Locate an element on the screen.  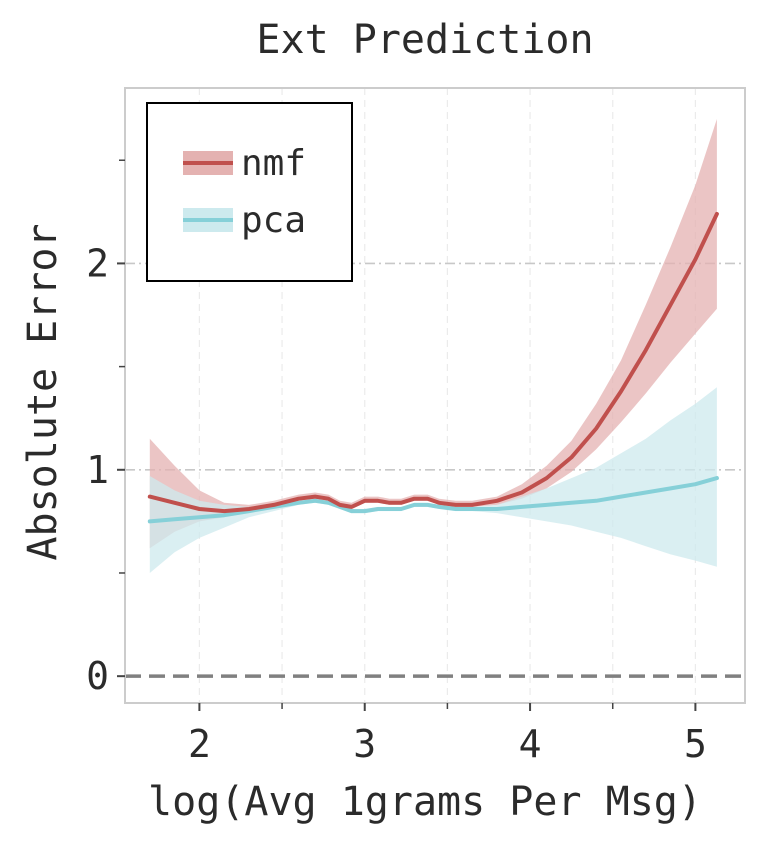
chart-title: Ext Prediction is located at coordinates (424, 40).